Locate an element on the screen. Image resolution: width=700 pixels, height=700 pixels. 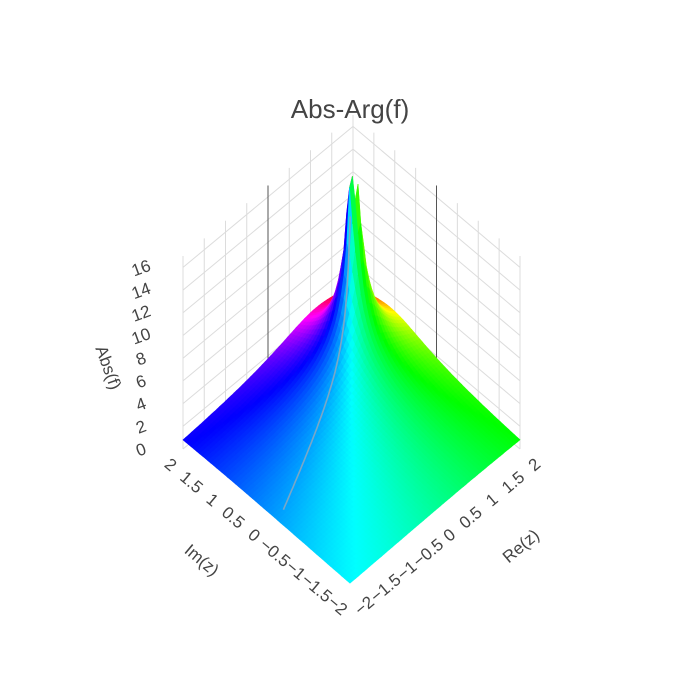
z-tick-label: 6 is located at coordinates (140, 381).